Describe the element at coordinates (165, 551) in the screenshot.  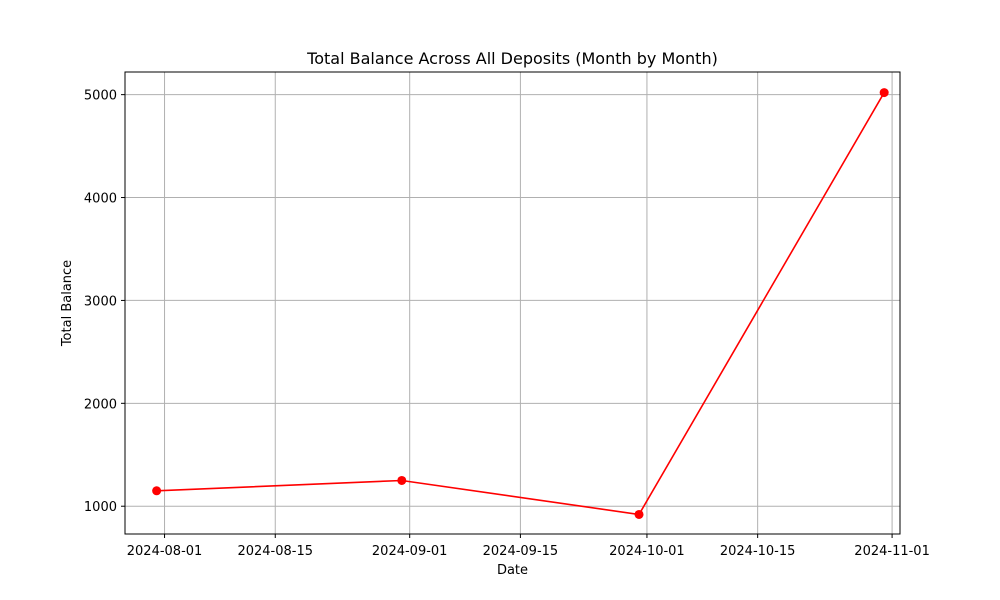
I see `x-tick-label: 2024-08-01` at that location.